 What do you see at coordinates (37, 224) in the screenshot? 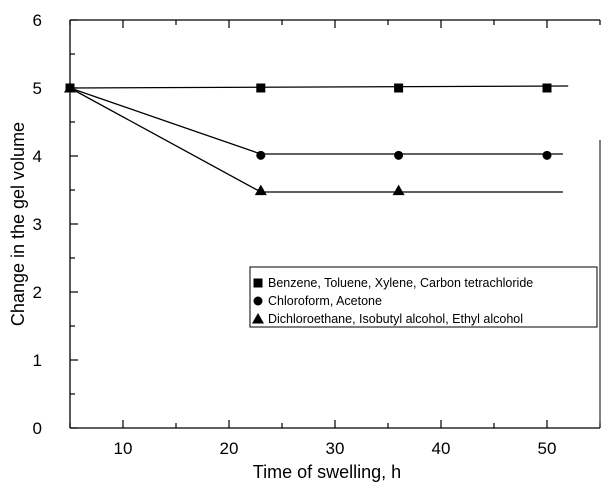
I see `y-tick-label: 3` at bounding box center [37, 224].